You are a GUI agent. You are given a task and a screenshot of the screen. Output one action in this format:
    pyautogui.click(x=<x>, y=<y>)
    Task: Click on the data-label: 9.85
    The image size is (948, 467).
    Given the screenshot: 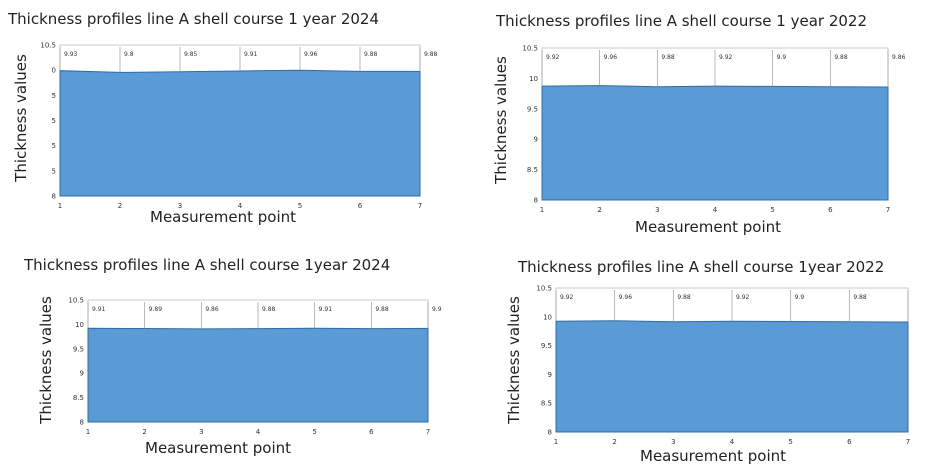 What is the action you would take?
    pyautogui.click(x=191, y=54)
    